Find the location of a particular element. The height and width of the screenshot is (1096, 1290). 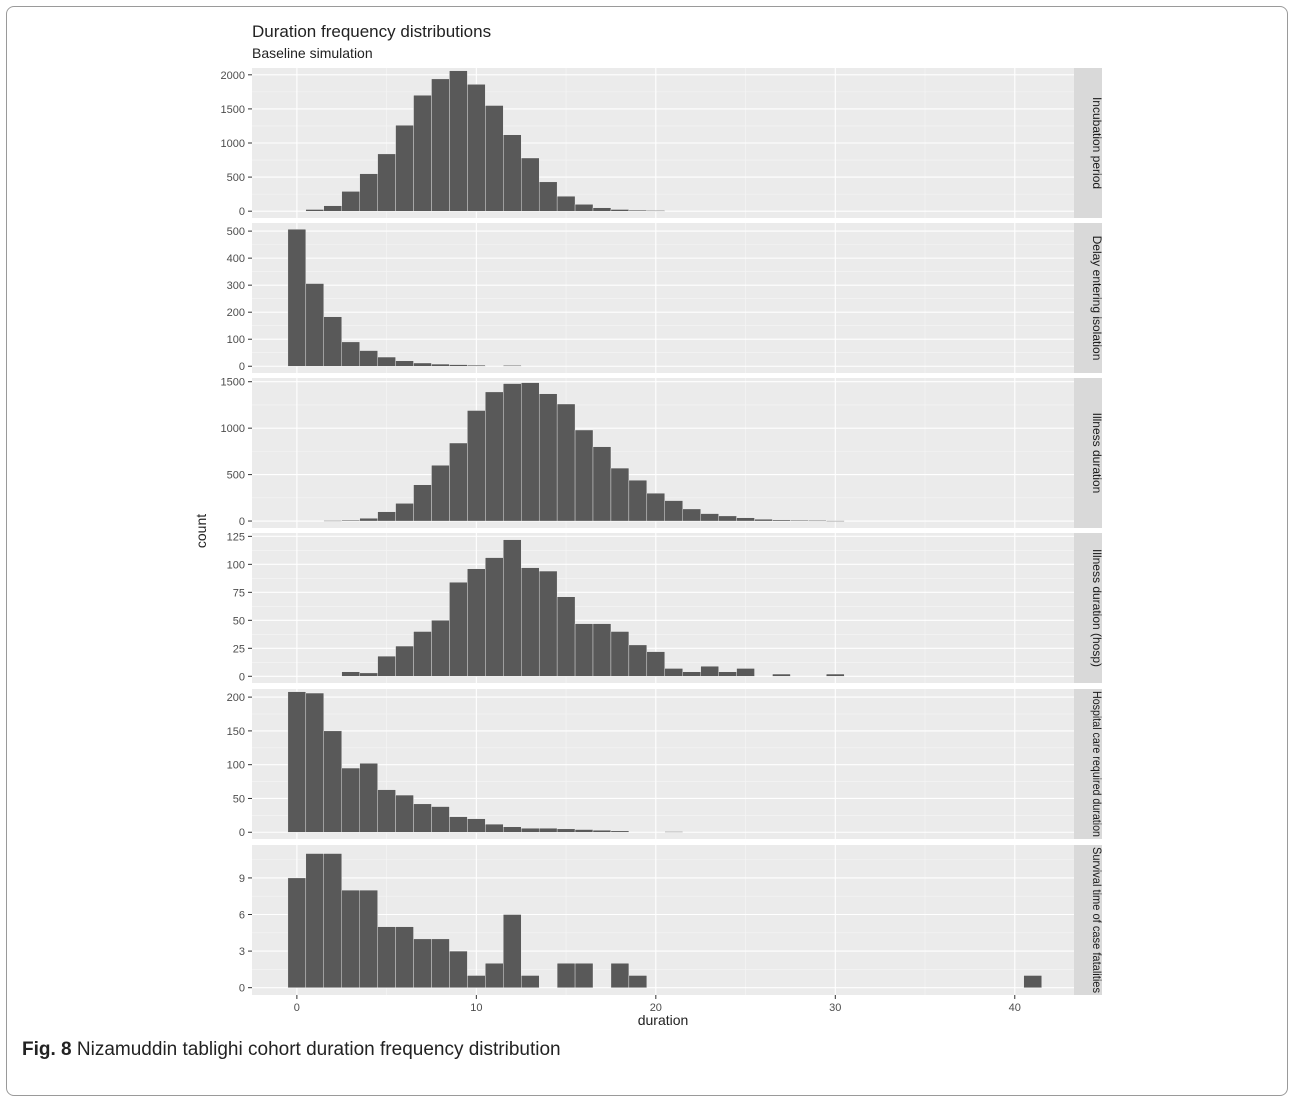

chart-title: Duration frequency distributions is located at coordinates (371, 31).